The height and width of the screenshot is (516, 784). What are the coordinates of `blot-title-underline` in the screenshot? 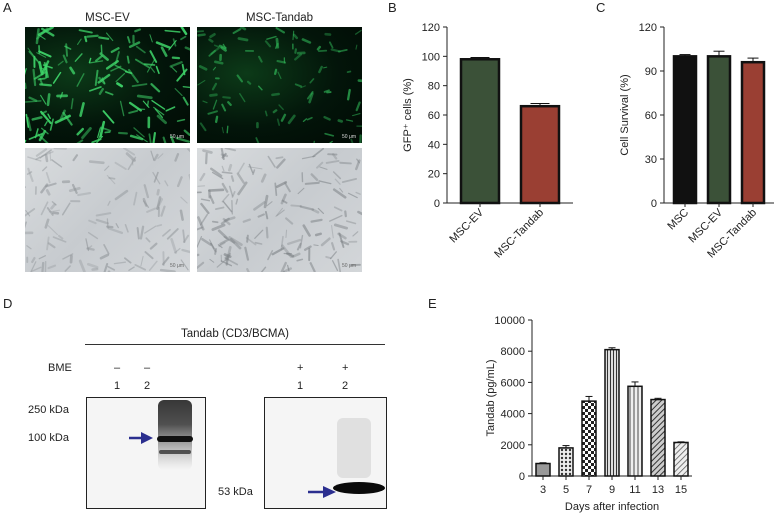 It's located at (235, 344).